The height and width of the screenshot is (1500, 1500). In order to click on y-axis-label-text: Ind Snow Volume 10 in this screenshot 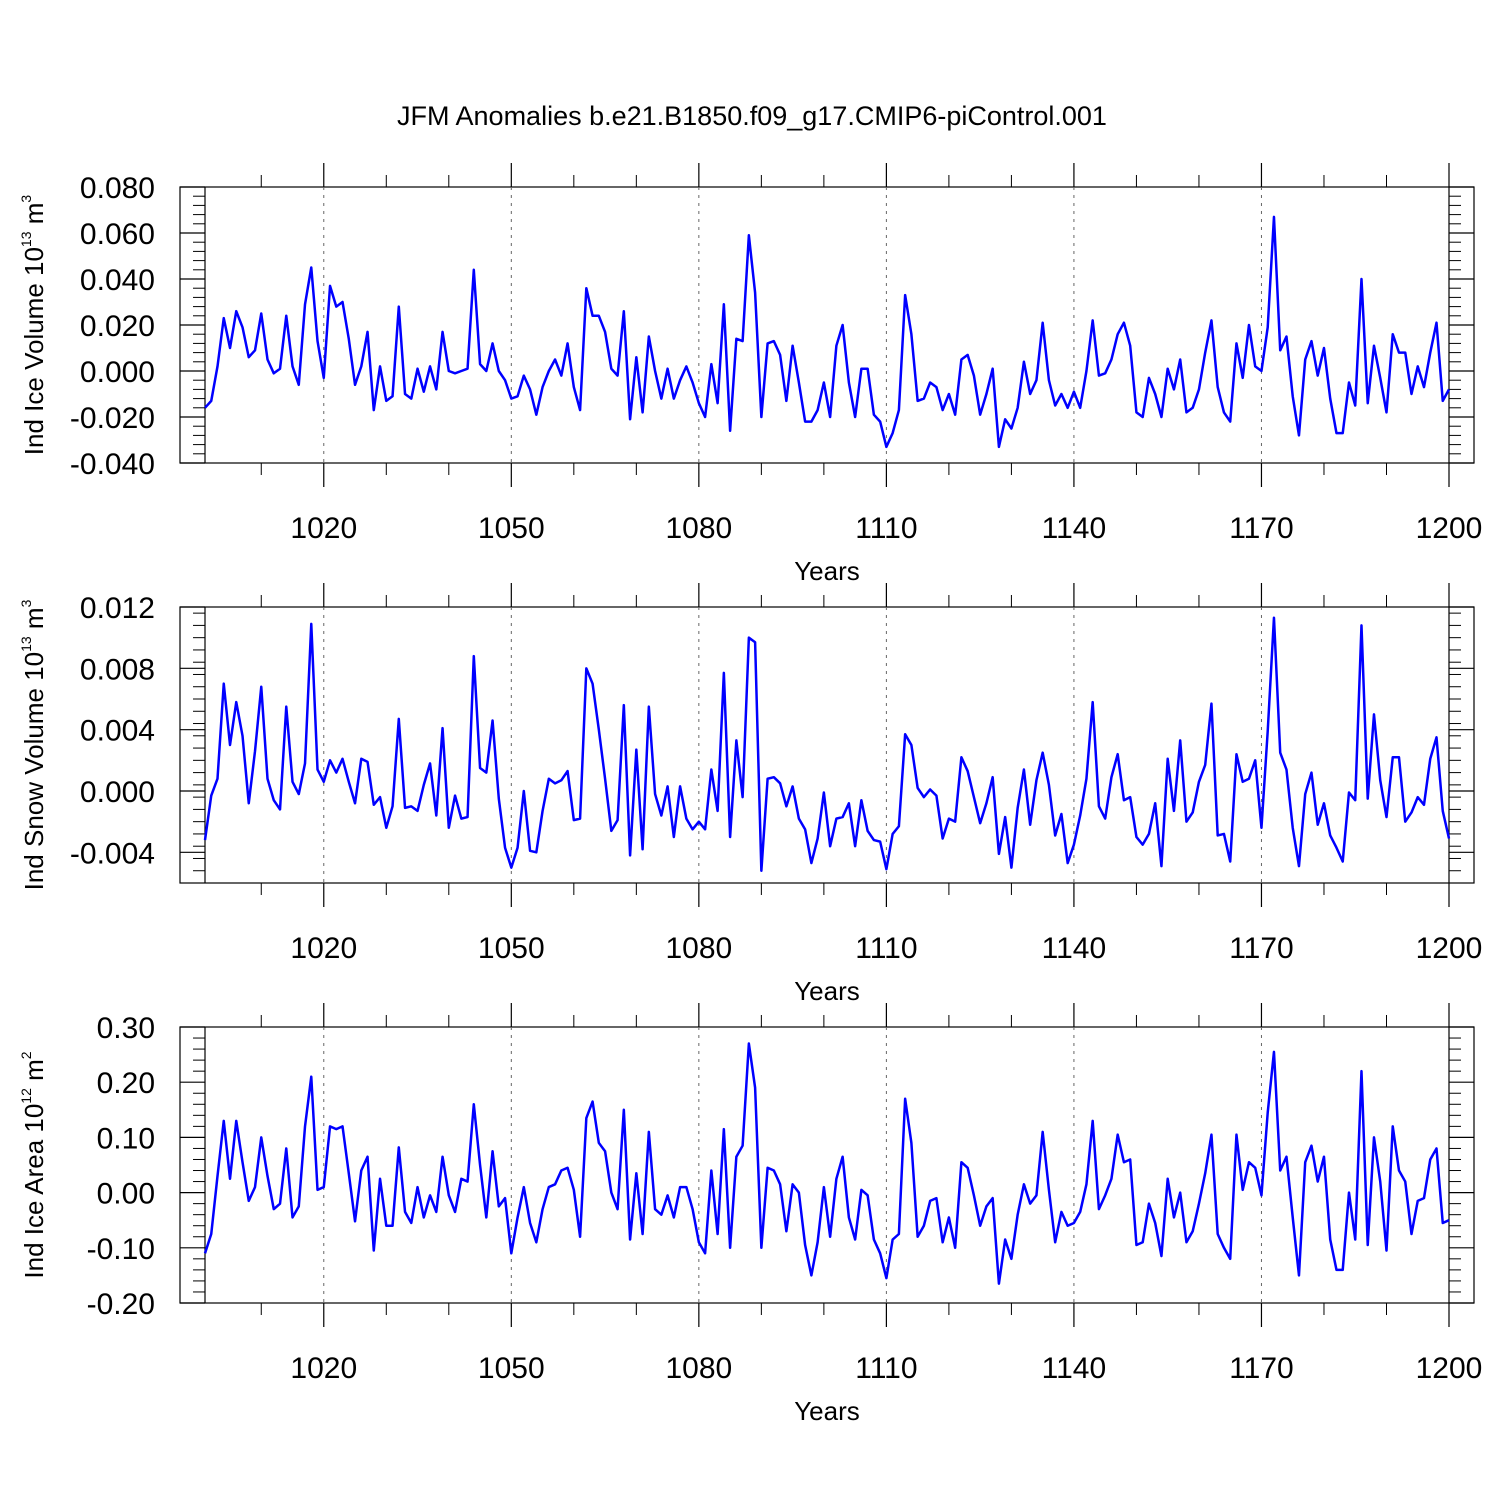, I will do `click(34, 771)`.